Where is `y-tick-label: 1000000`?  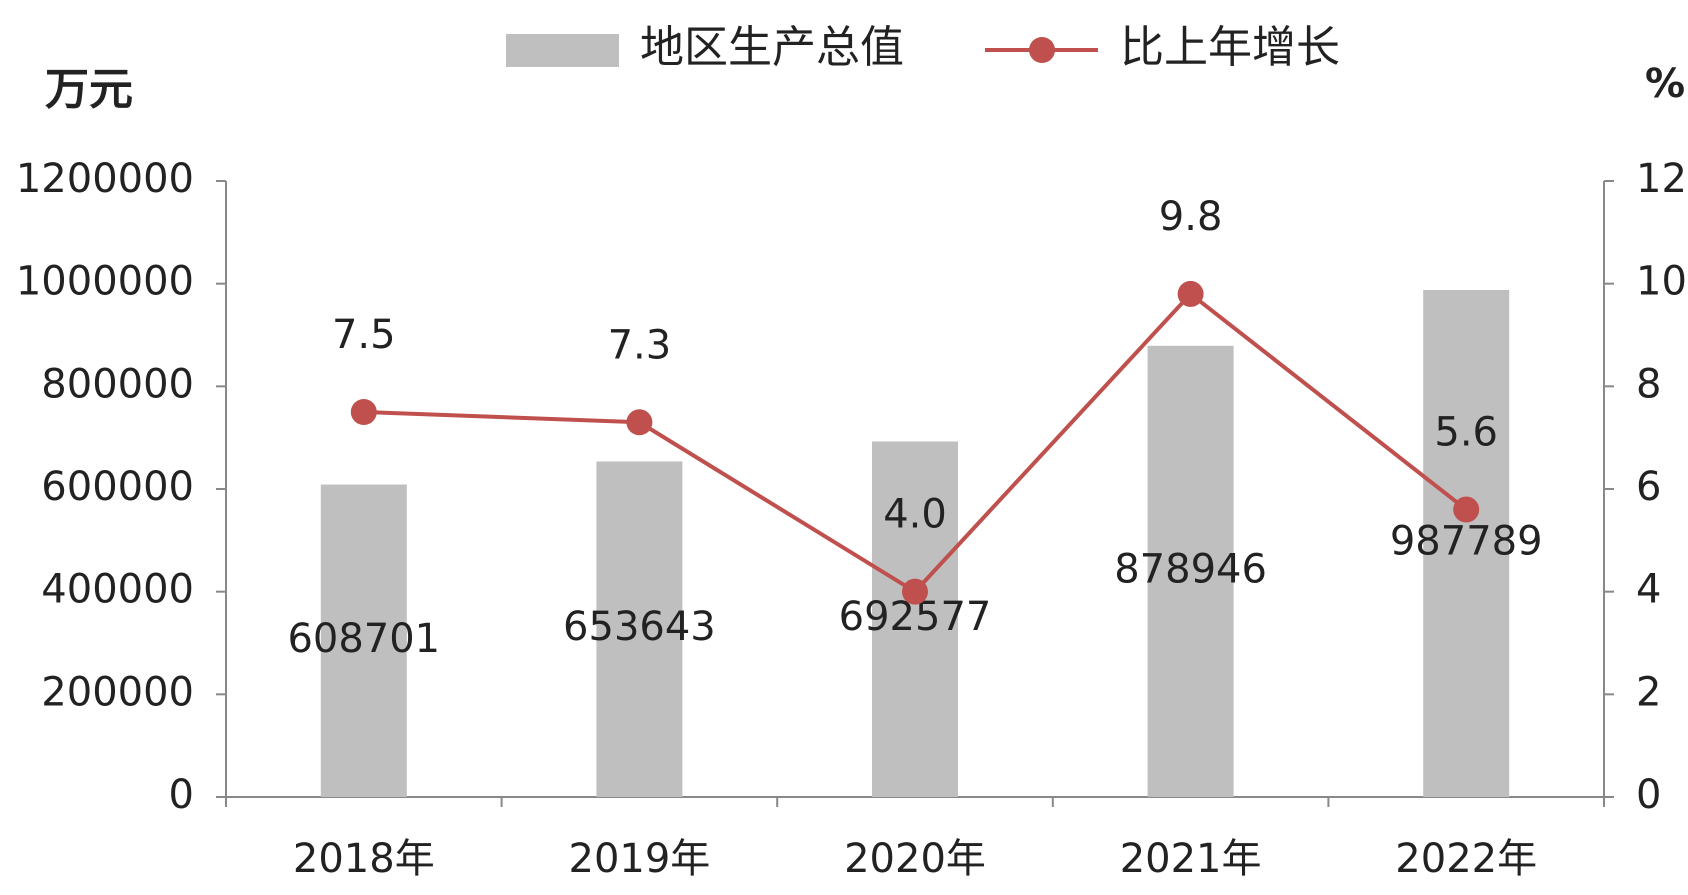 y-tick-label: 1000000 is located at coordinates (105, 282).